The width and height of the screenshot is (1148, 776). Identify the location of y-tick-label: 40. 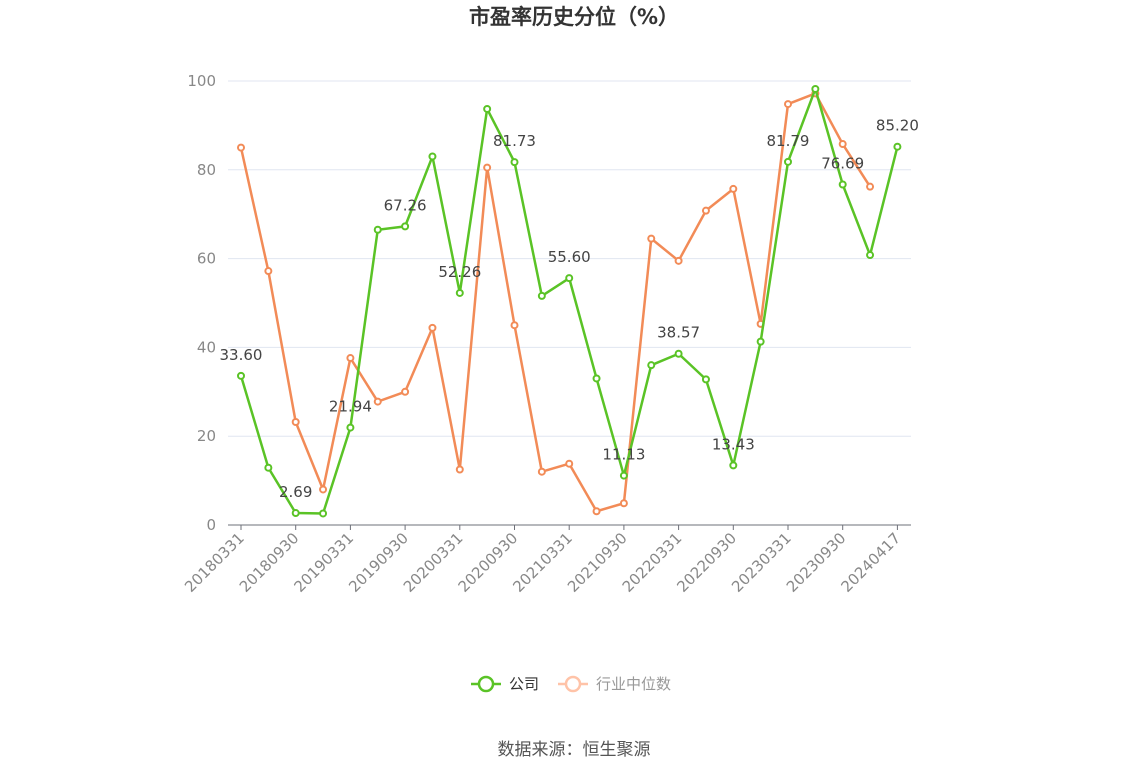
(206, 347).